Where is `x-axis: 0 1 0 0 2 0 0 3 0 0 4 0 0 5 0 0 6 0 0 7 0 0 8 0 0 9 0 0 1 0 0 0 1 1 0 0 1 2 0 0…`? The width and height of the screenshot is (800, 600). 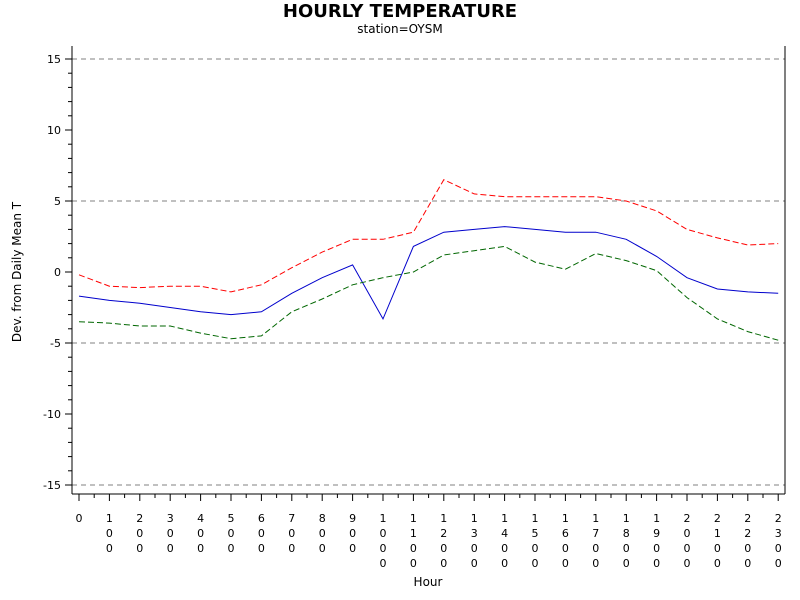
x-axis: 0 1 0 0 2 0 0 3 0 0 4 0 0 5 0 0 6 0 0 7 0 0 8 0 0 9 0 0 1 0 0 0 1 1 0 0 1 2 0 0… is located at coordinates (428, 531).